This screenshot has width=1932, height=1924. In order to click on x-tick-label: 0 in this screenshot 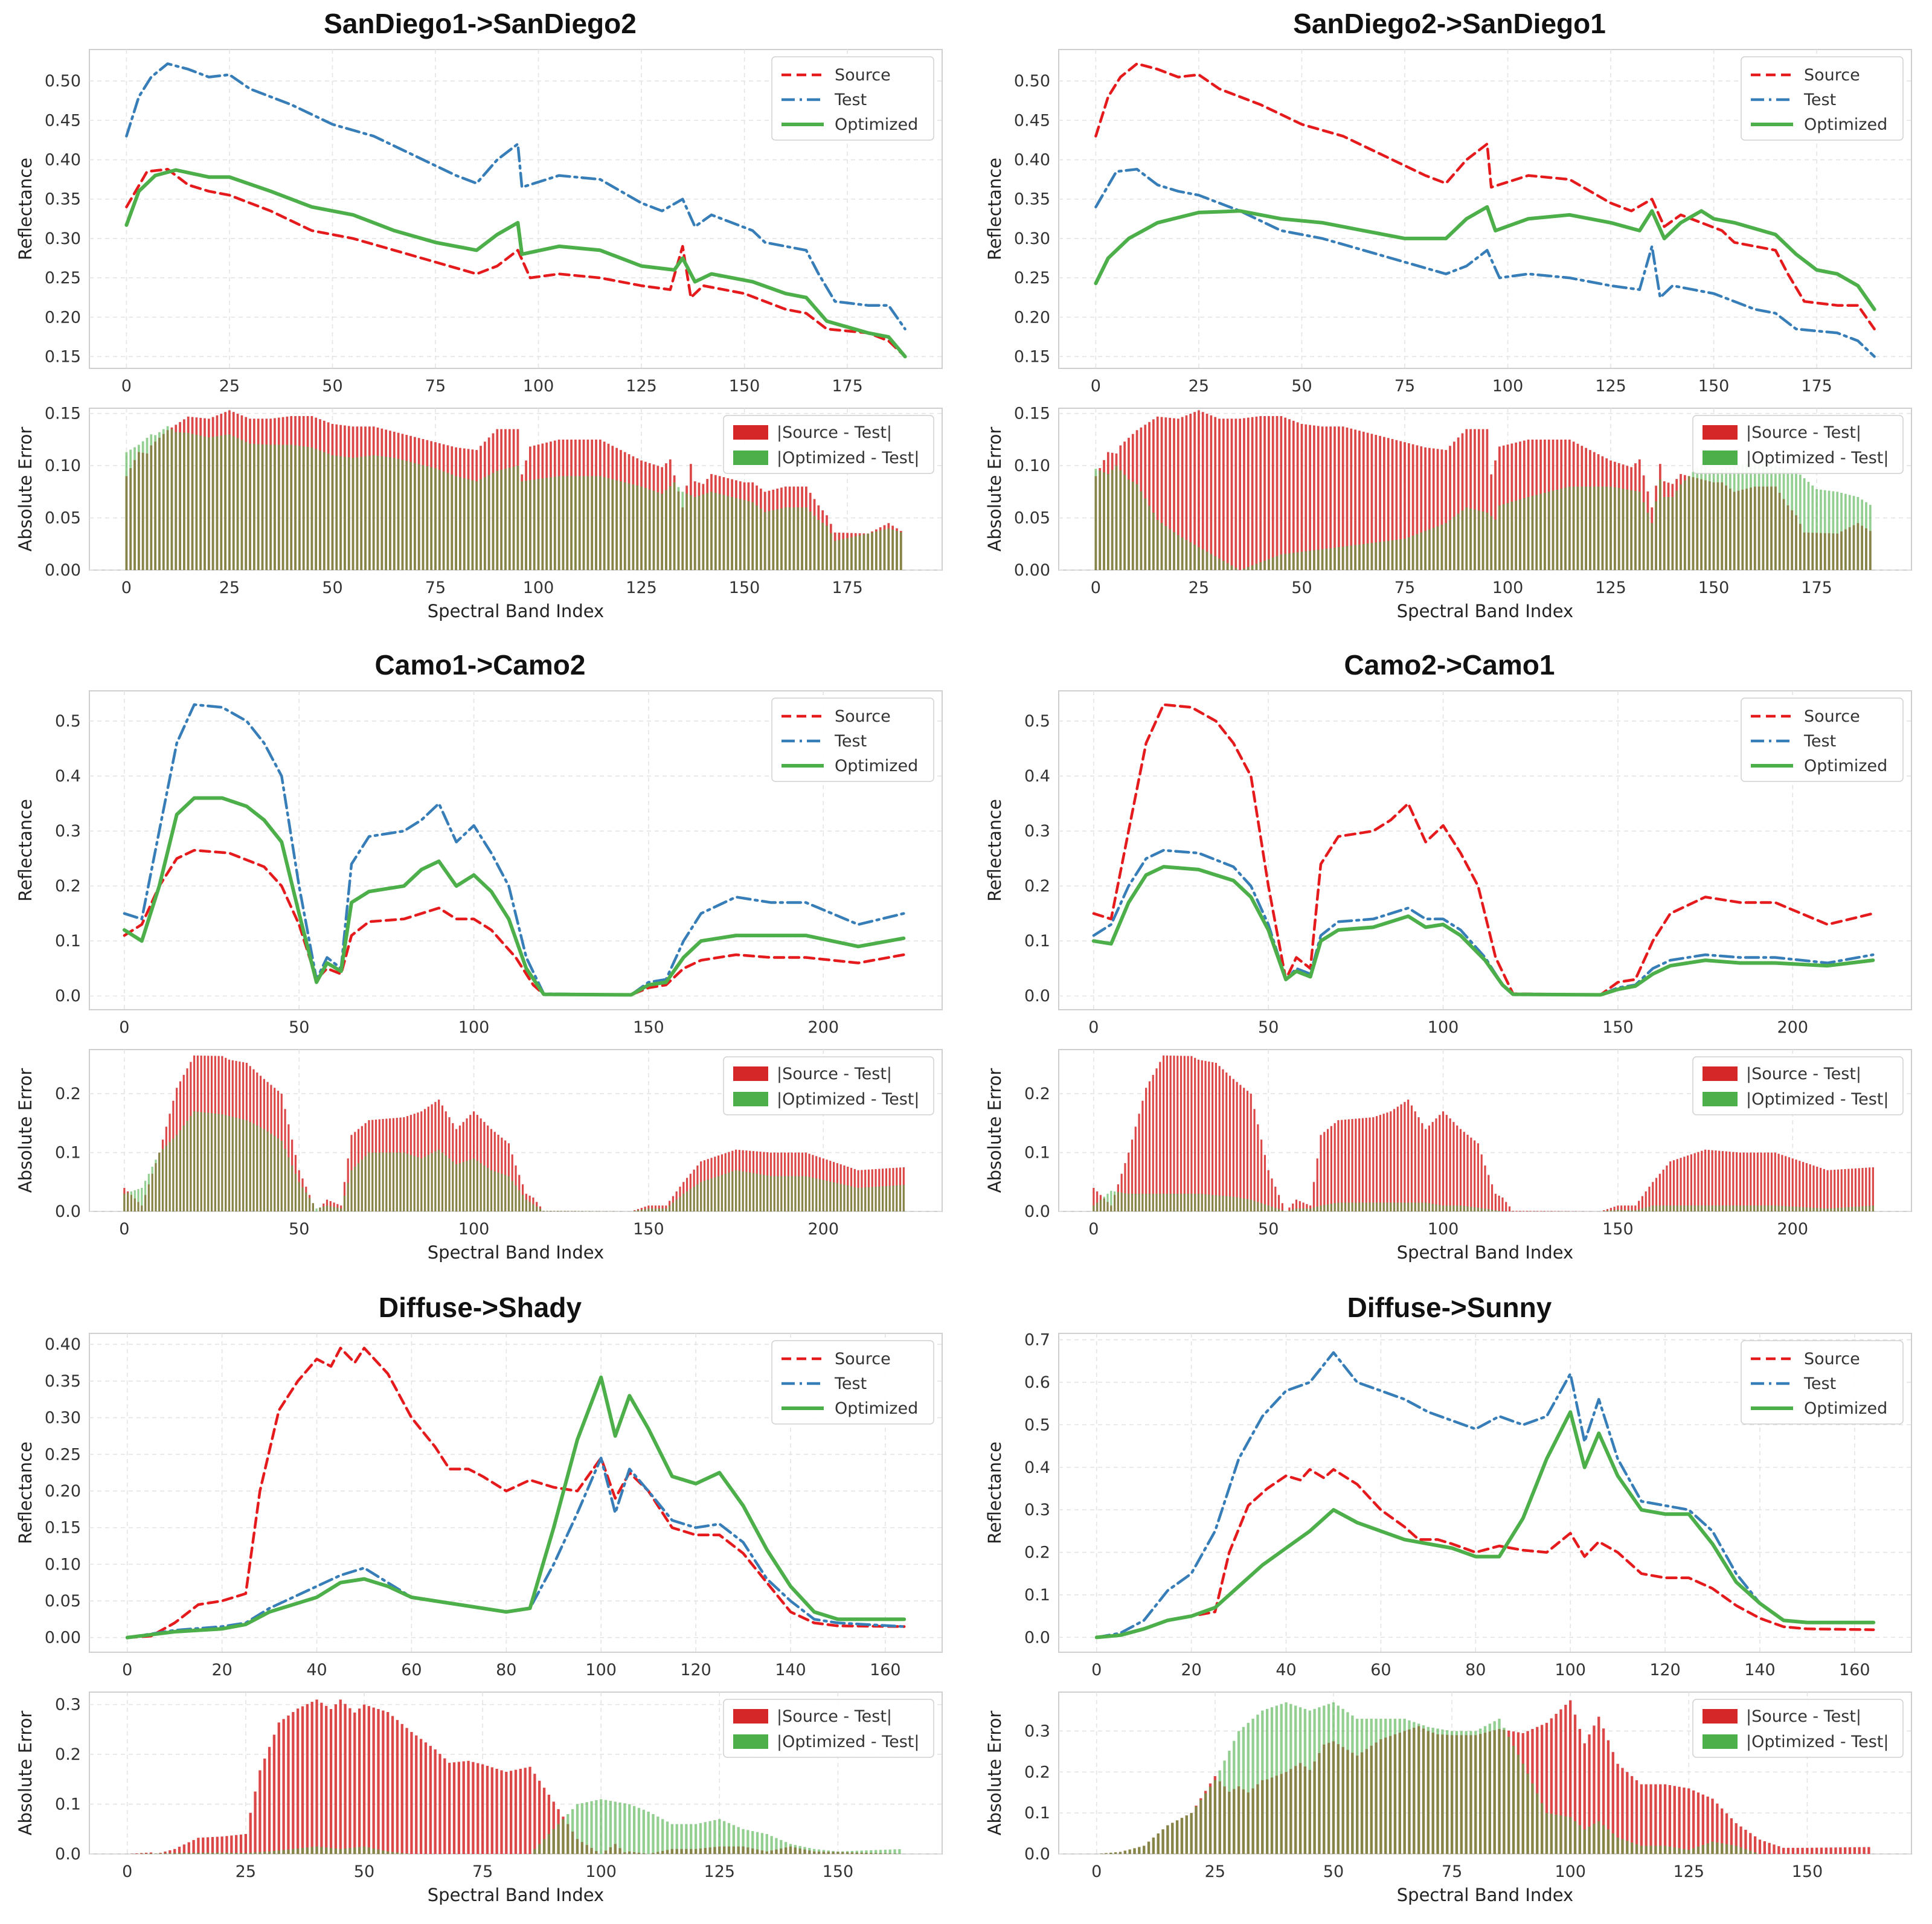, I will do `click(124, 1229)`.